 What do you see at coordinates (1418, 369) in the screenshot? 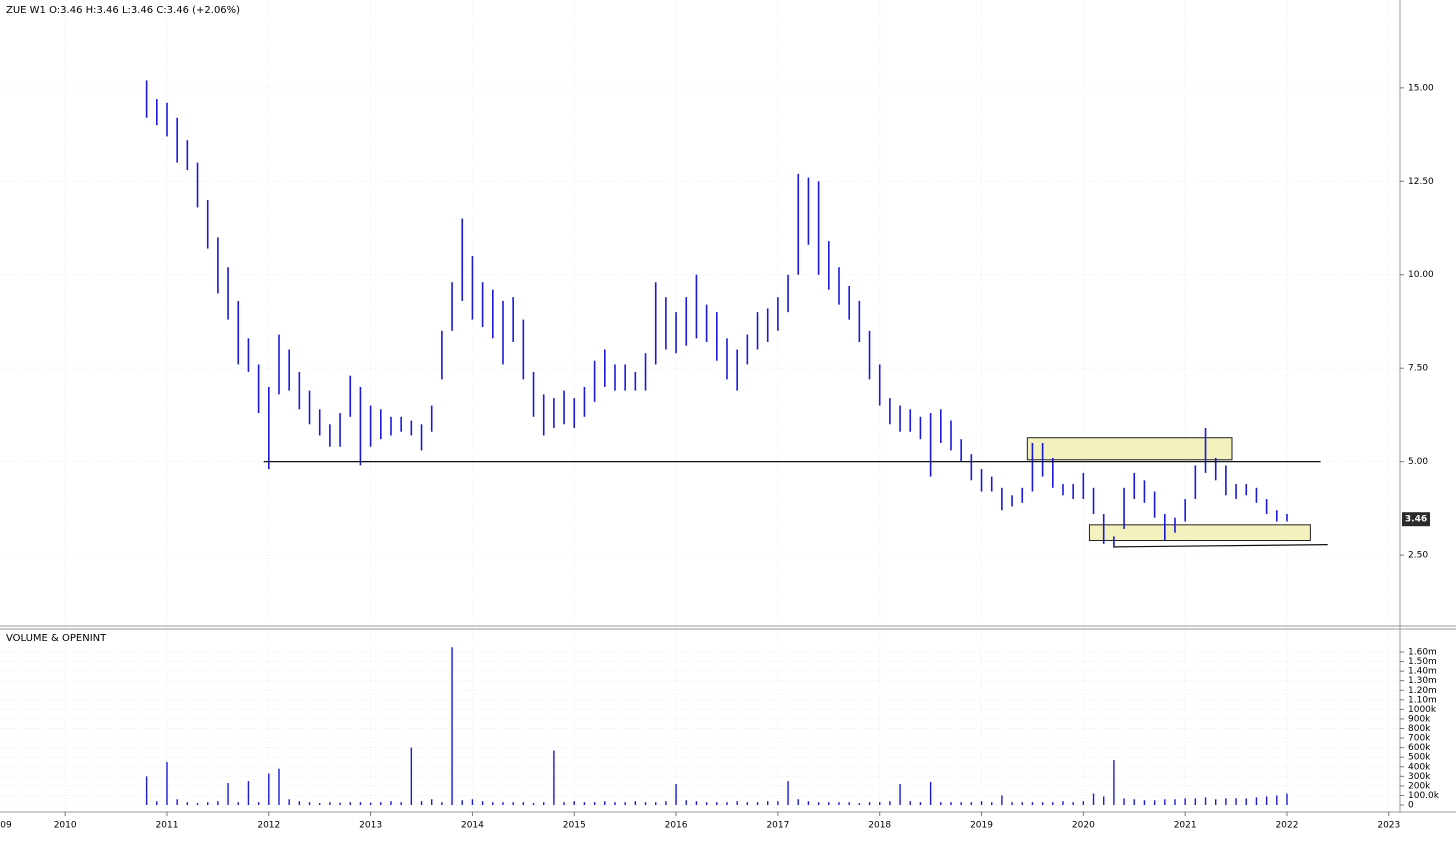
I see `y-tick-label: 7.50` at bounding box center [1418, 369].